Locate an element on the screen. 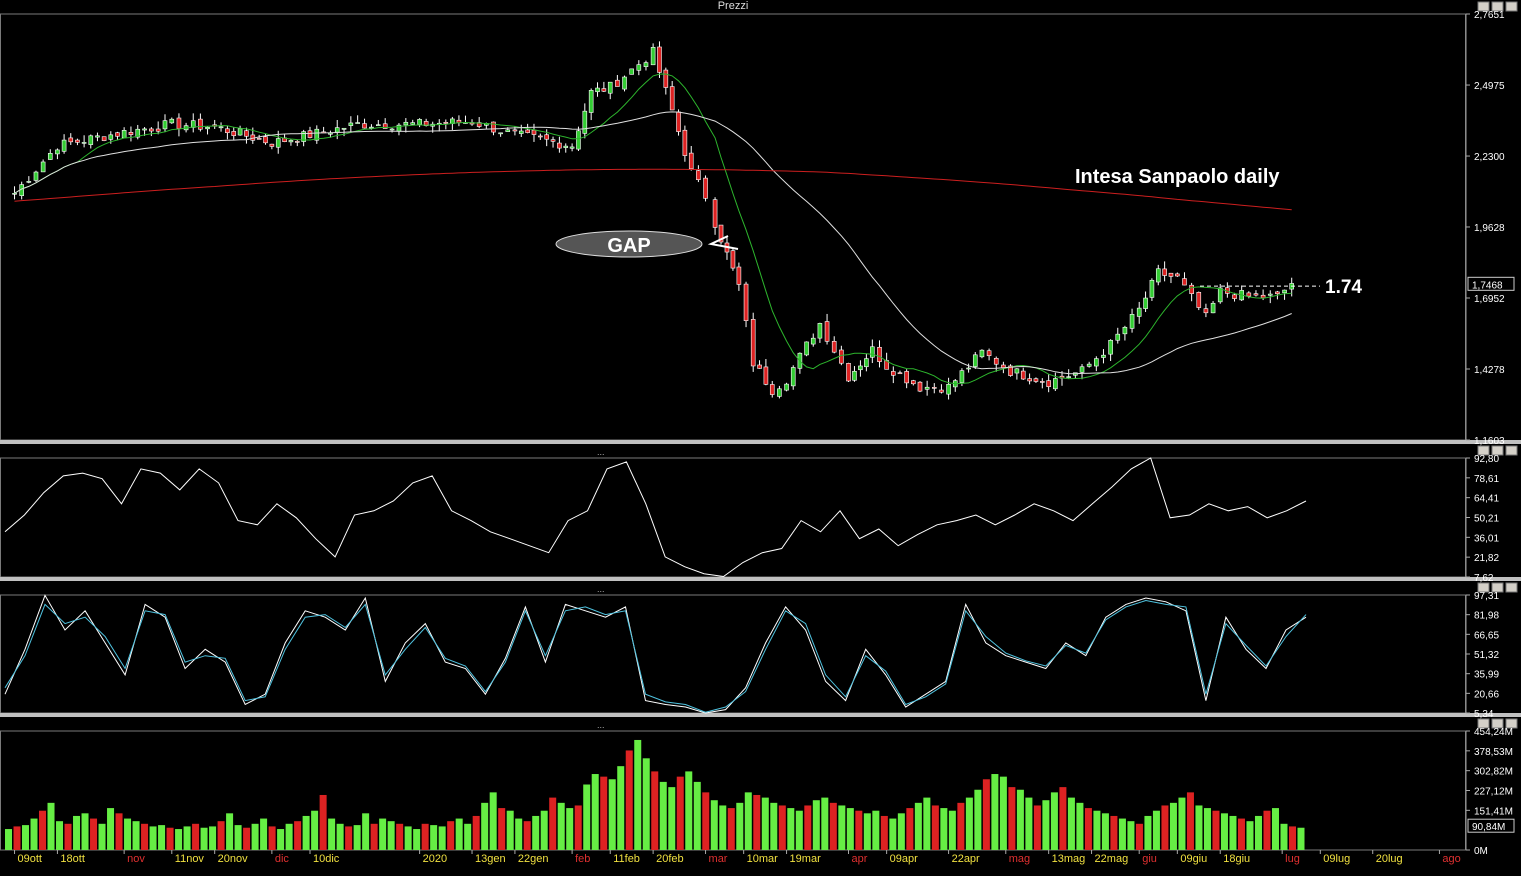 This screenshot has width=1521, height=876. gap-label: GAP is located at coordinates (628, 246).